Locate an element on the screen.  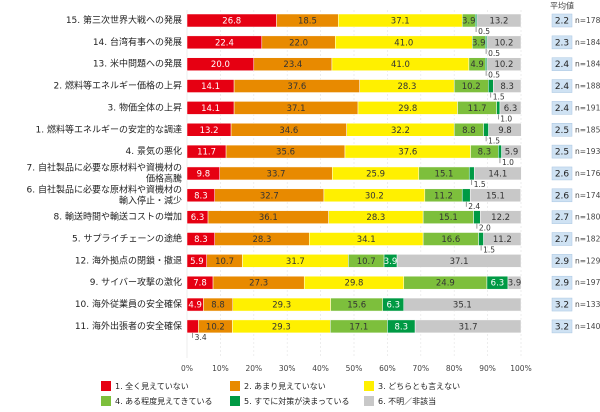
sample-size: n=197 is located at coordinates (587, 282).